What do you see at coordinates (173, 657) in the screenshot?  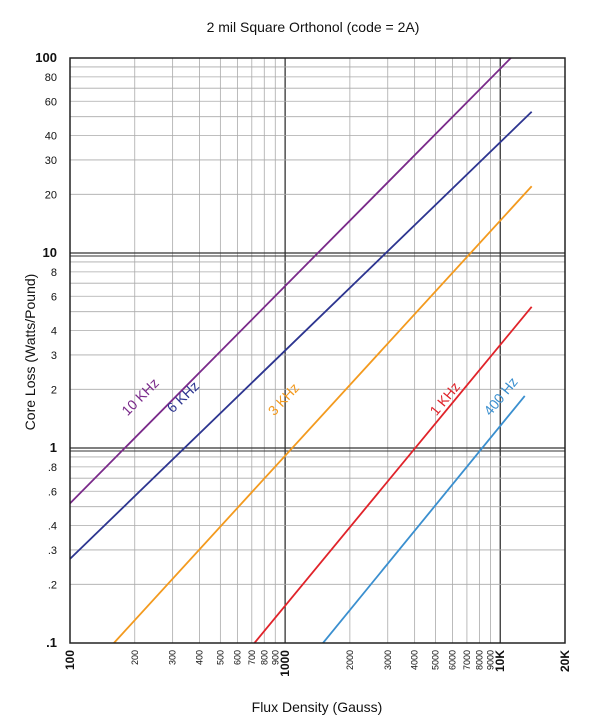 I see `x-tick-label: 300` at bounding box center [173, 657].